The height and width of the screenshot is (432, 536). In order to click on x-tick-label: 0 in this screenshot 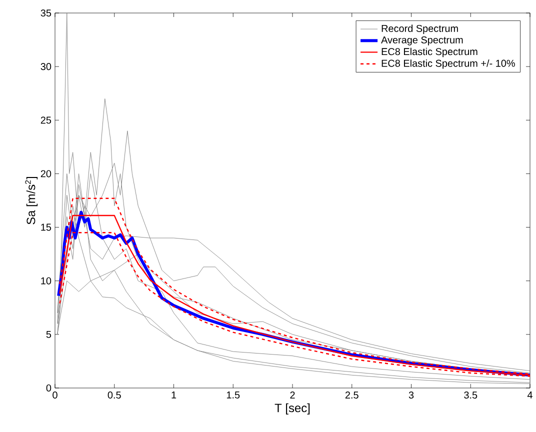, I will do `click(55, 395)`.